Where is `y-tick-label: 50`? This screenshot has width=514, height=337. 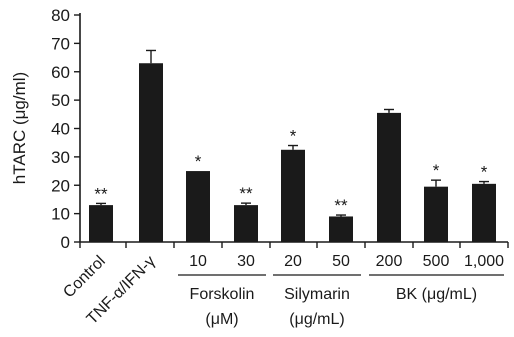 y-tick-label: 50 is located at coordinates (60, 100).